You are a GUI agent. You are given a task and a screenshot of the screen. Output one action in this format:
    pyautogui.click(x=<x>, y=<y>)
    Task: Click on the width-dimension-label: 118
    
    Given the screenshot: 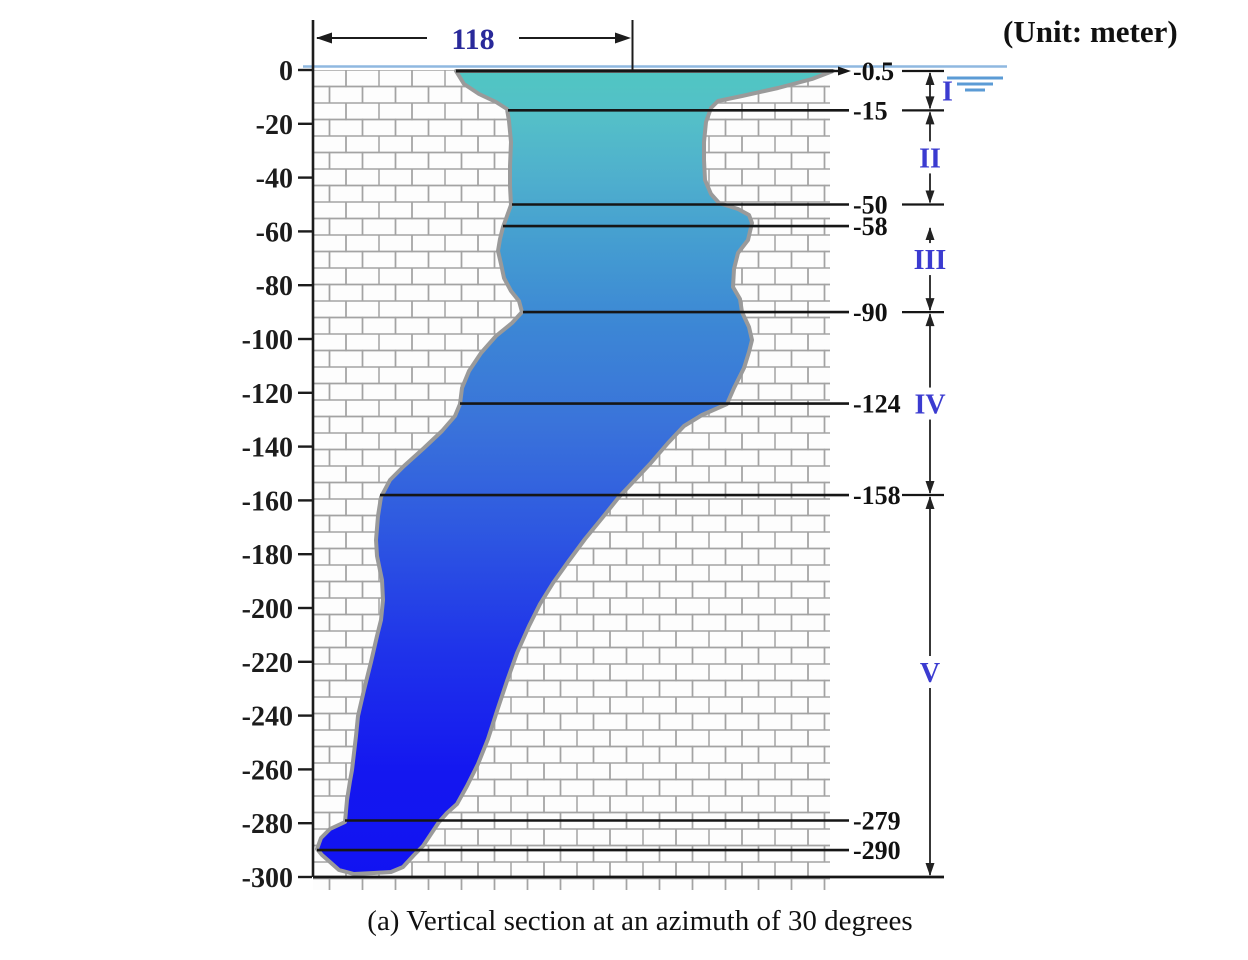 What is the action you would take?
    pyautogui.click(x=472, y=39)
    